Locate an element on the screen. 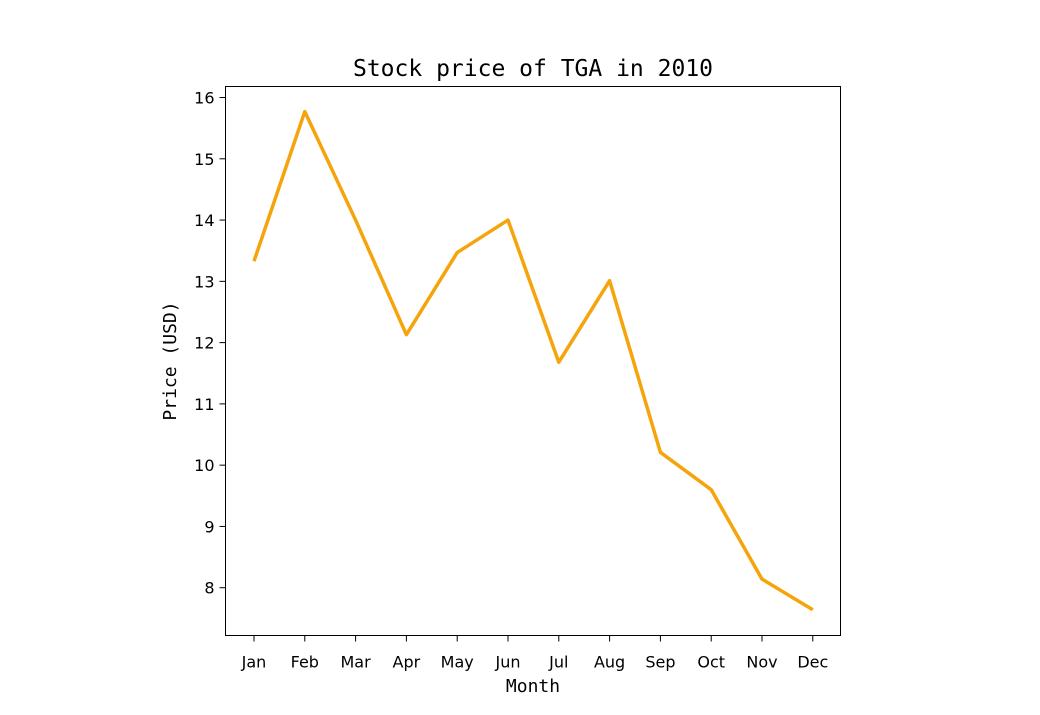 This screenshot has height=715, width=1040. y-axis: 8 9 10 11 12 13 14 15 16 is located at coordinates (210, 343).